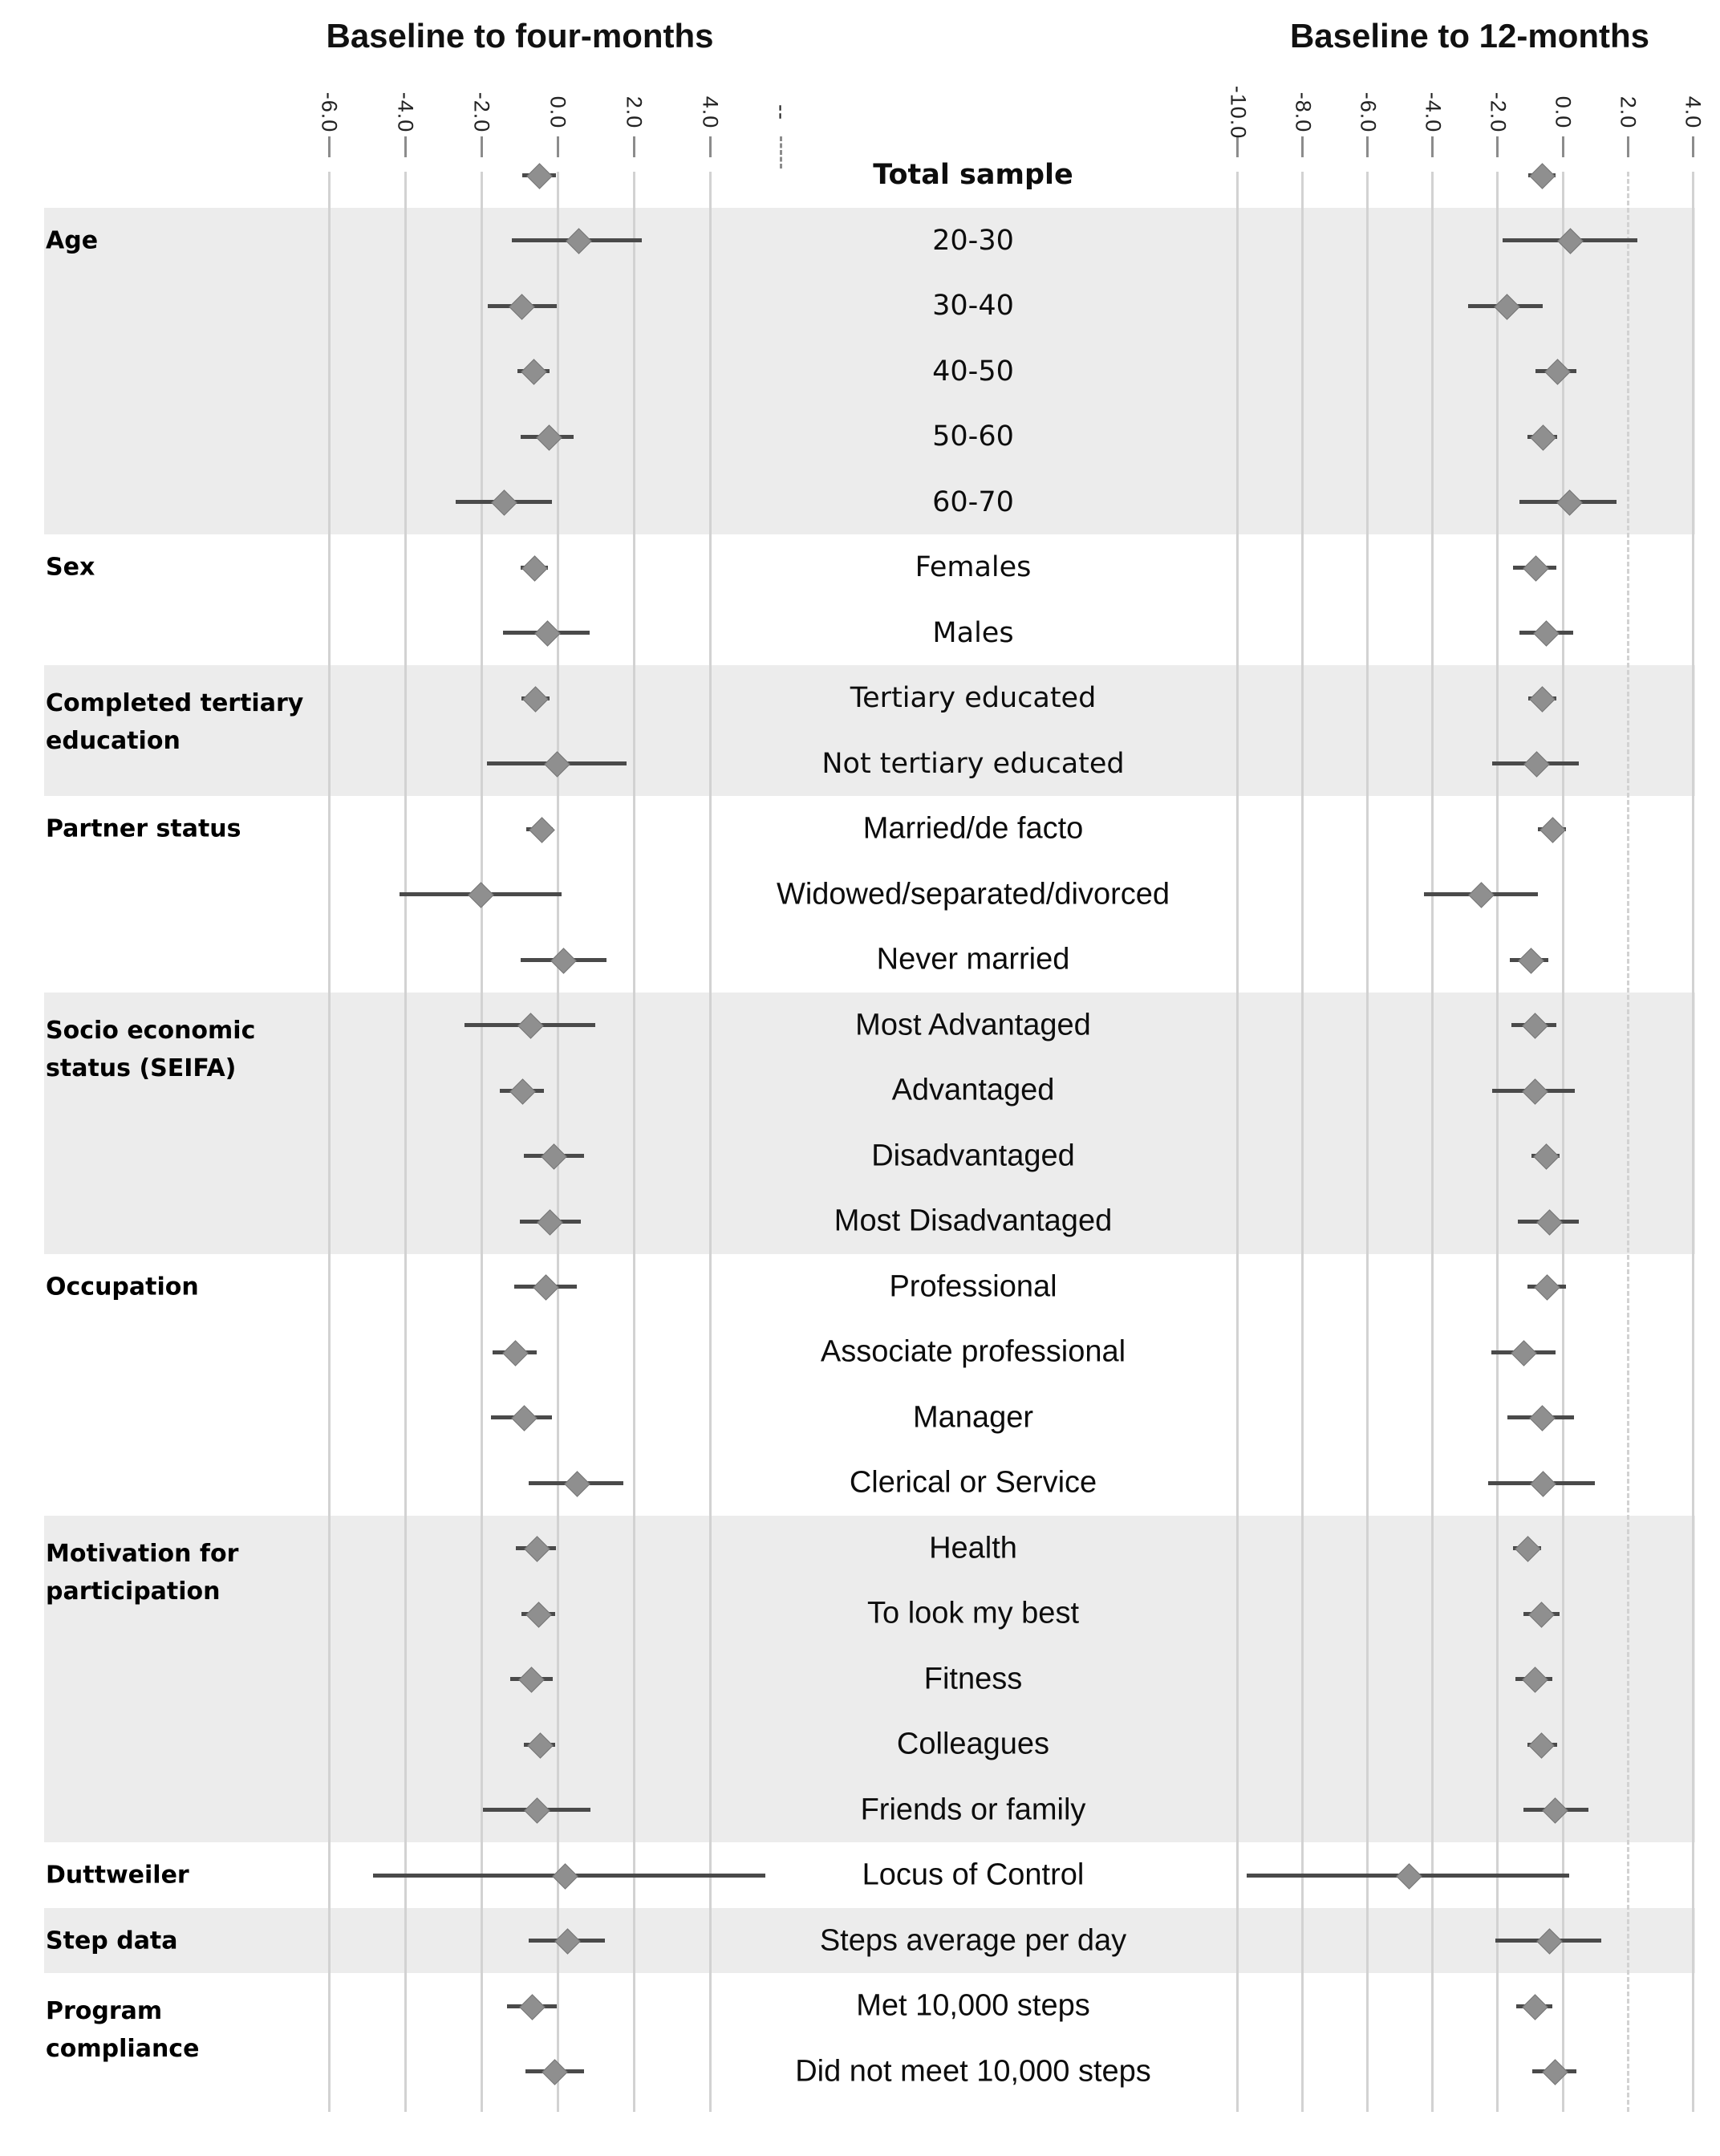 The width and height of the screenshot is (1720, 2156). Describe the element at coordinates (151, 1049) in the screenshot. I see `category-label: Socio economic status (SEIFA)` at that location.